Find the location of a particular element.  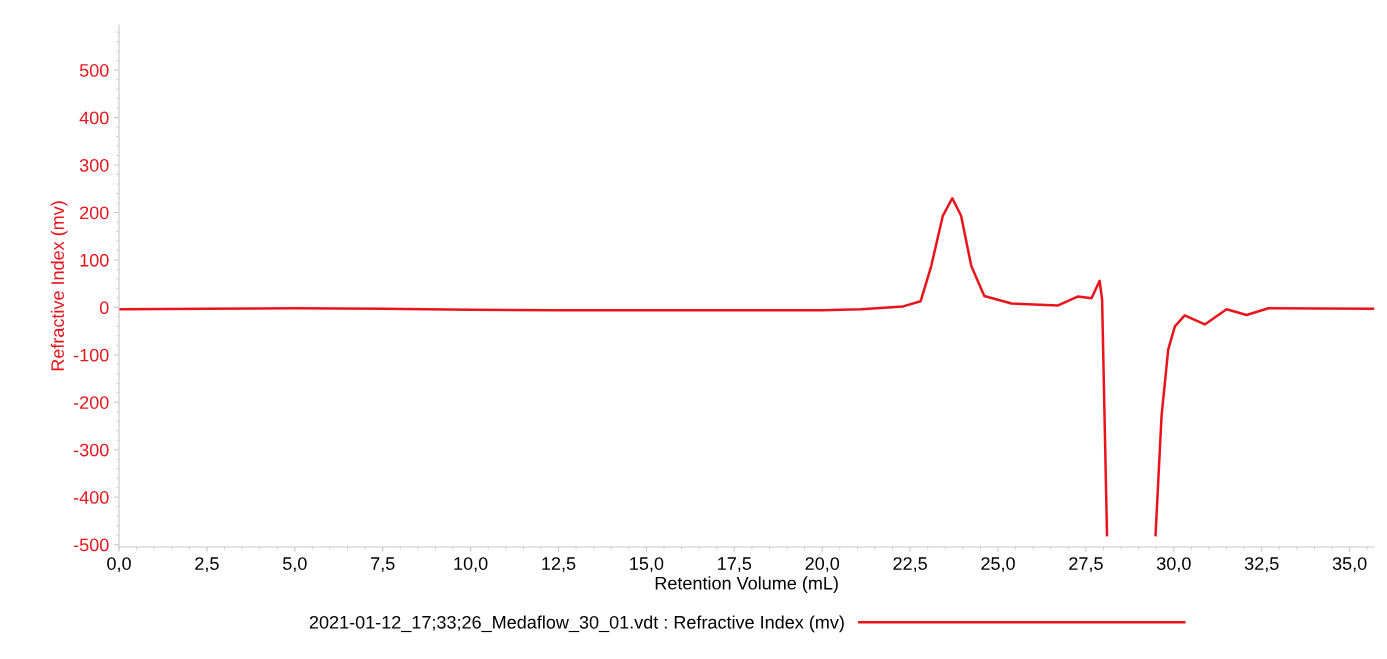

x-tick-label: 5,0 is located at coordinates (294, 565).